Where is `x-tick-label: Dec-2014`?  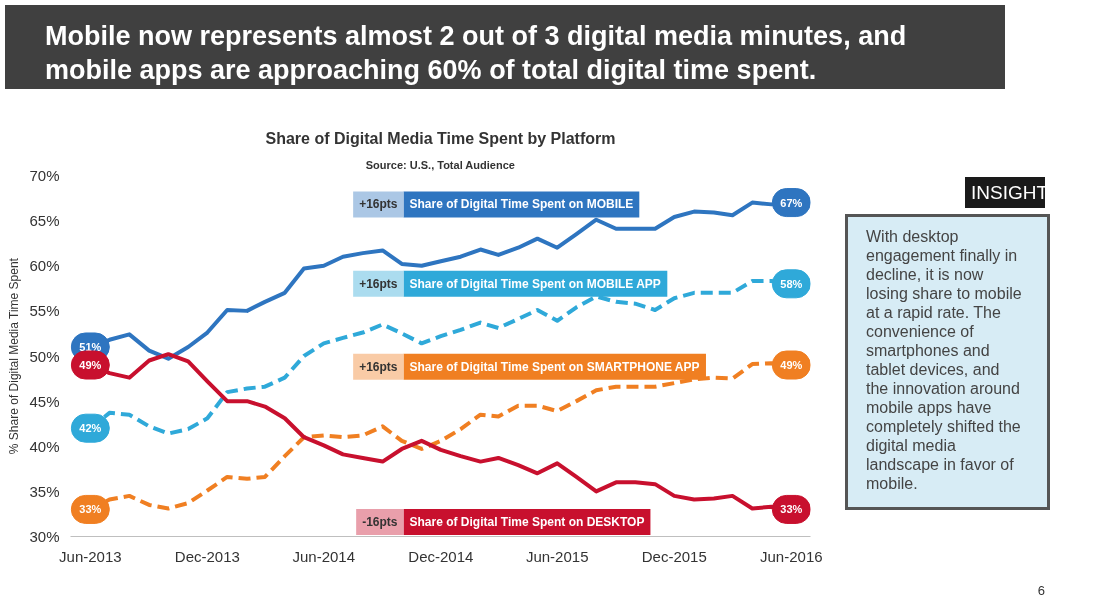 x-tick-label: Dec-2014 is located at coordinates (441, 556).